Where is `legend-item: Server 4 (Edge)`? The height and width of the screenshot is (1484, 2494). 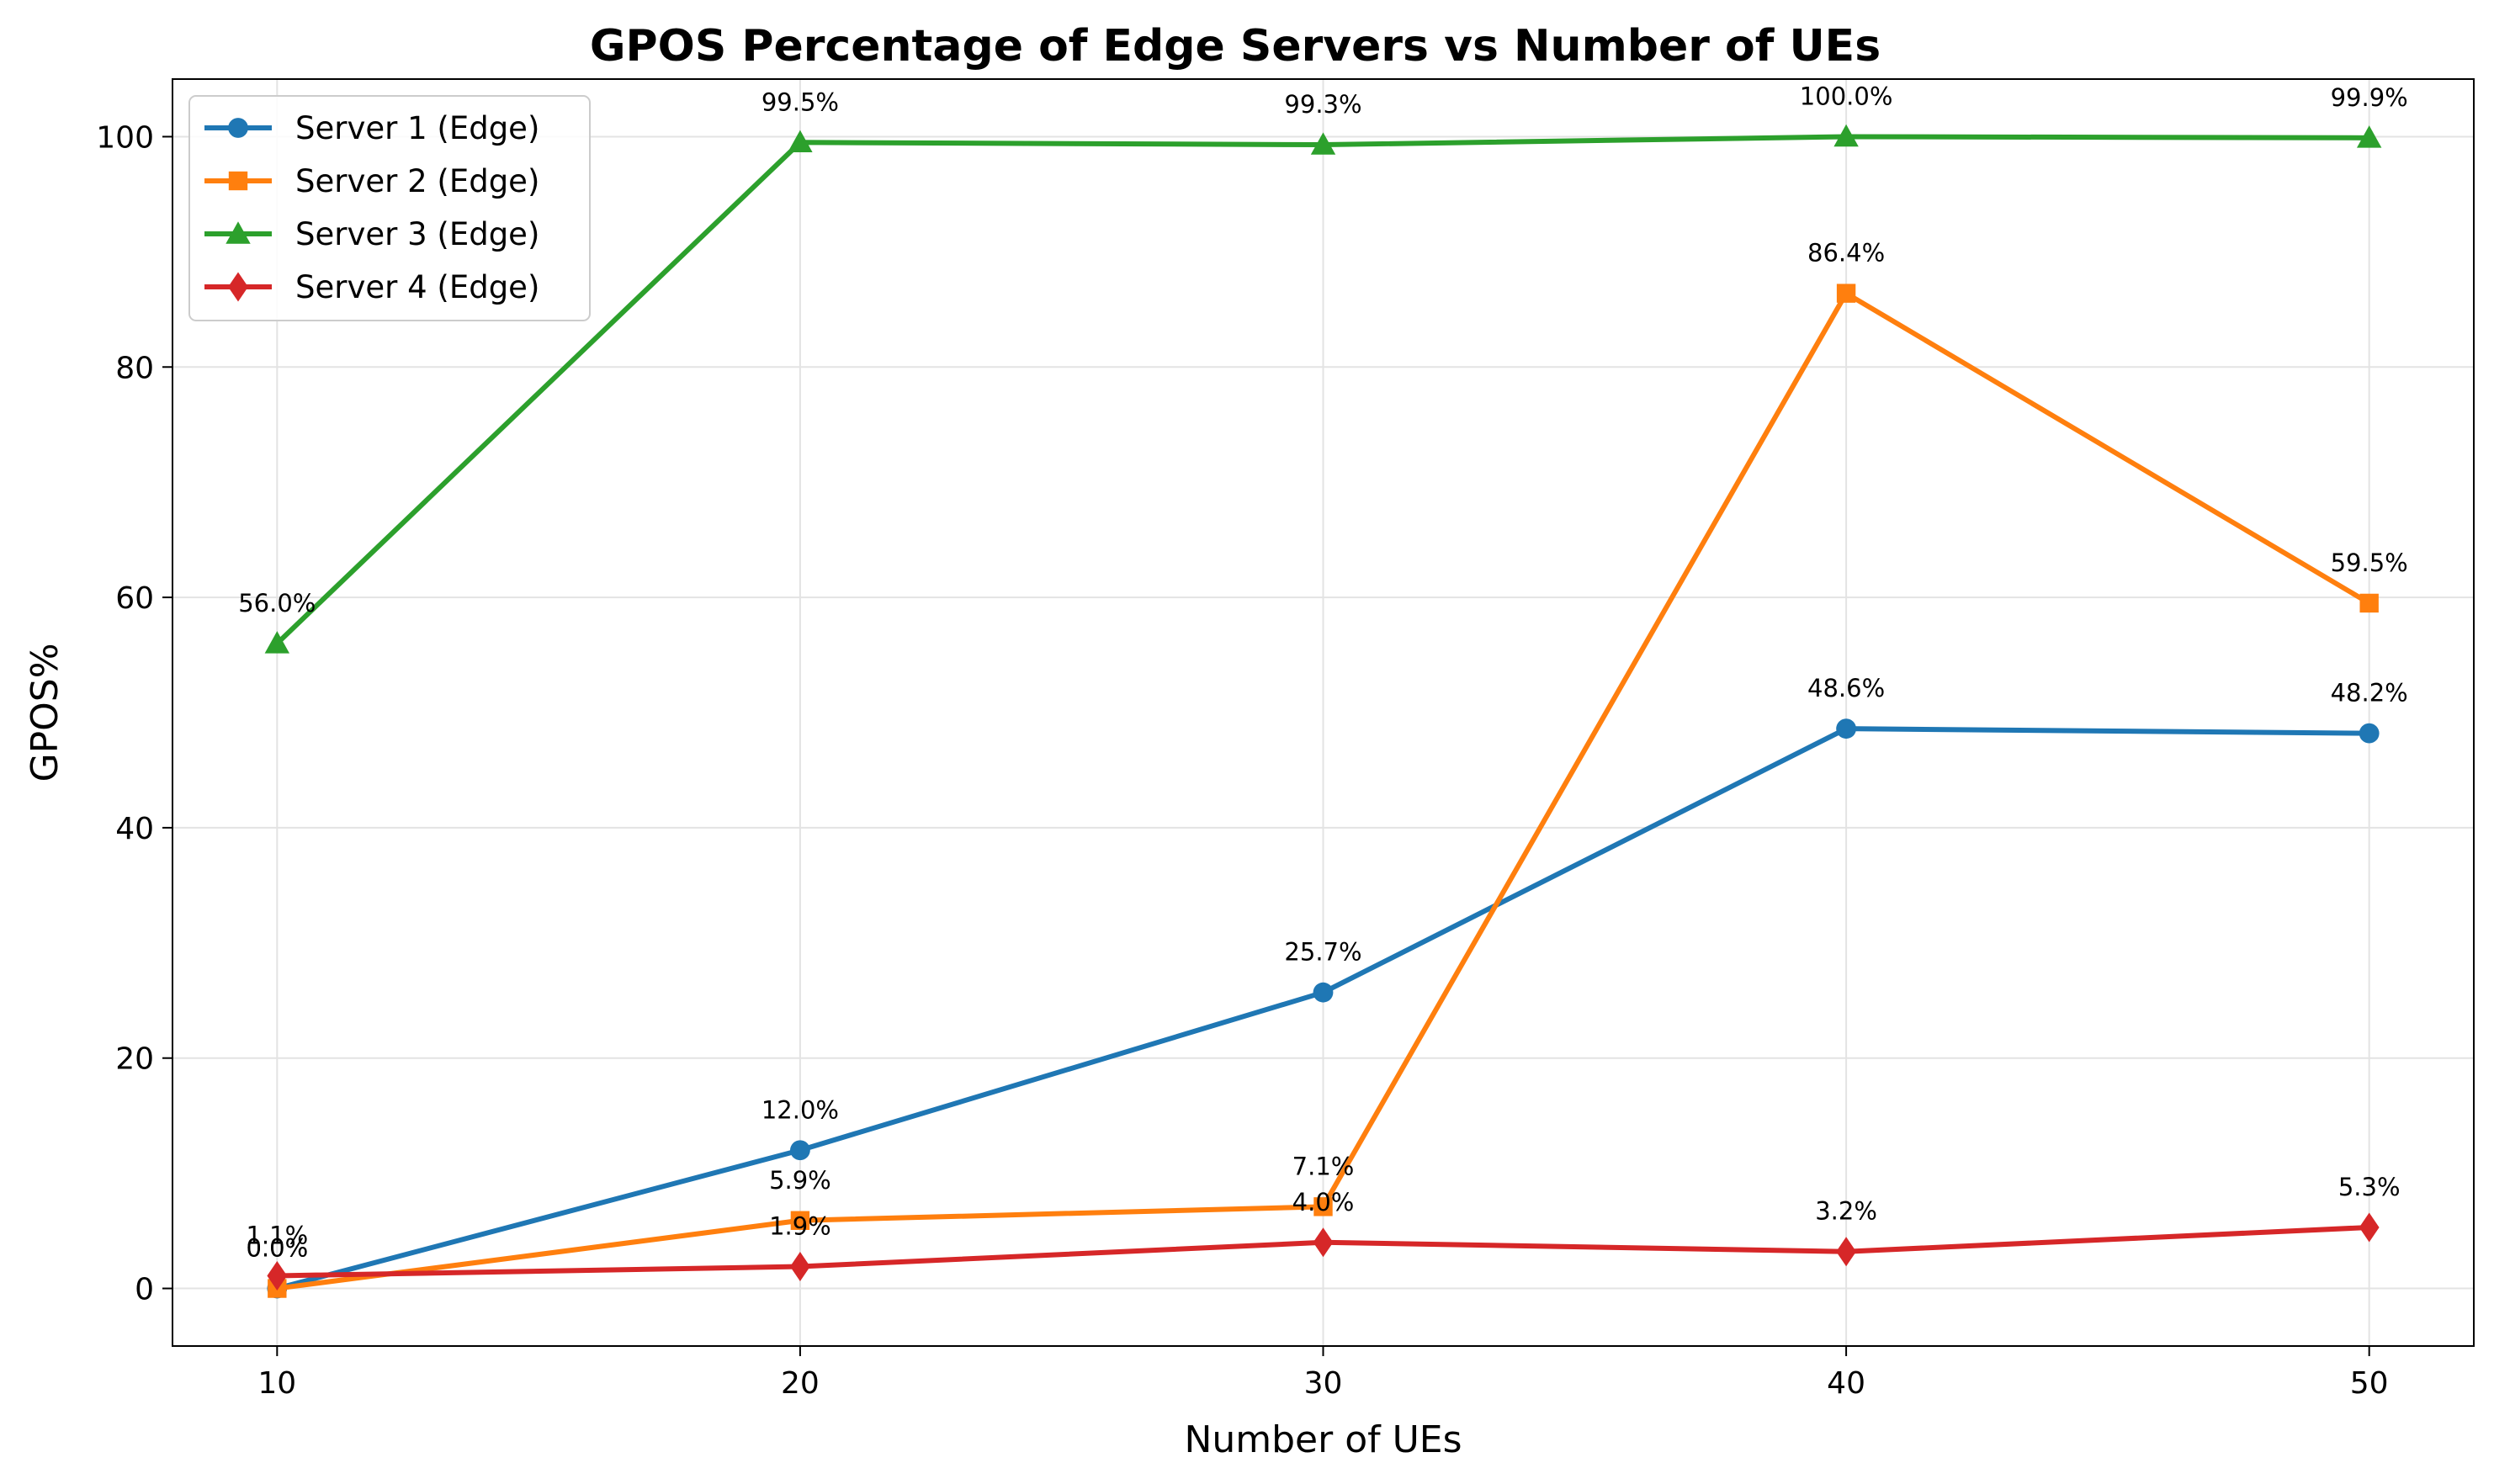
legend-item: Server 4 (Edge) is located at coordinates (371, 287).